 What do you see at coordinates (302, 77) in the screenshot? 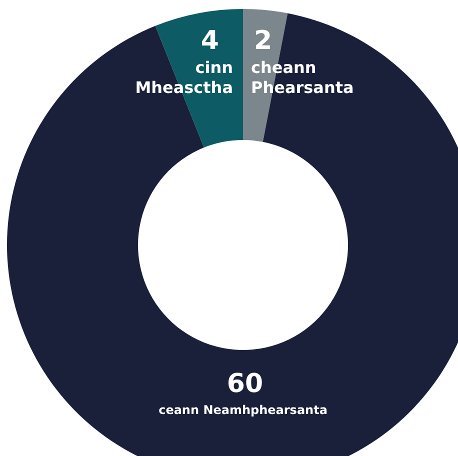
I see `slice-label: cheann Phearsanta` at bounding box center [302, 77].